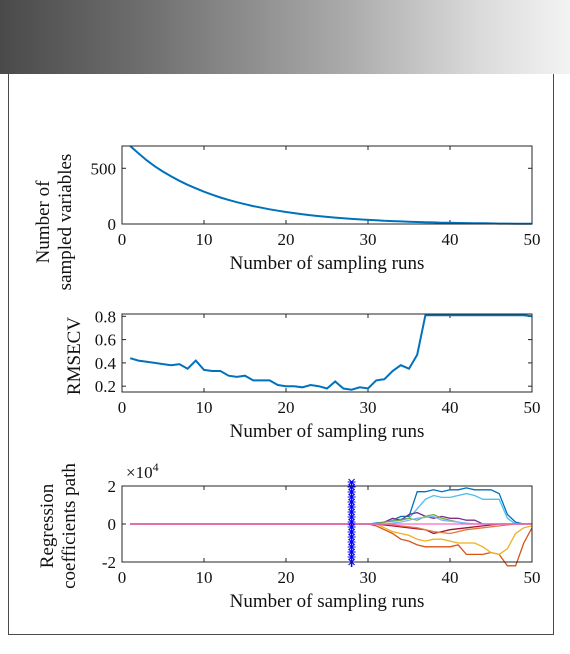 Image resolution: width=570 pixels, height=654 pixels. I want to click on rmsecv-ylabel: RMSECV, so click(74, 356).